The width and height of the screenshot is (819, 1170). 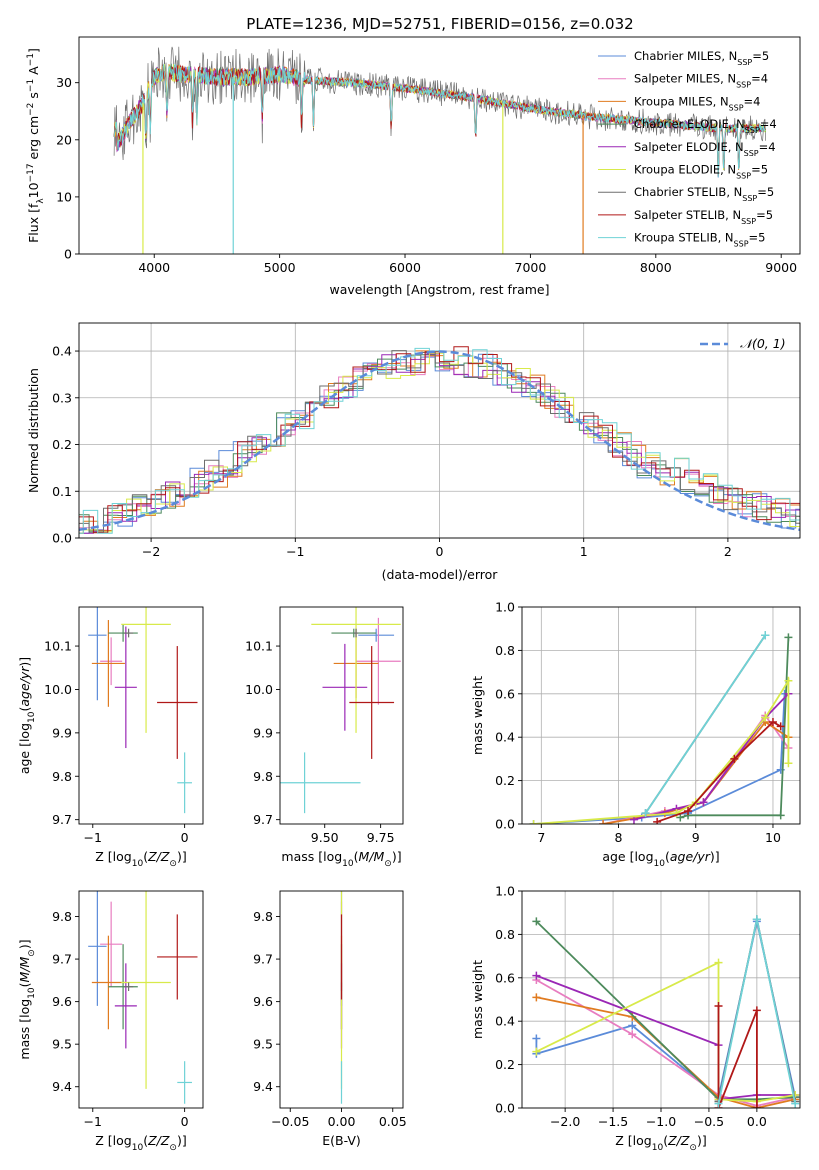 I want to click on x-tick-label: −1, so click(x=295, y=551).